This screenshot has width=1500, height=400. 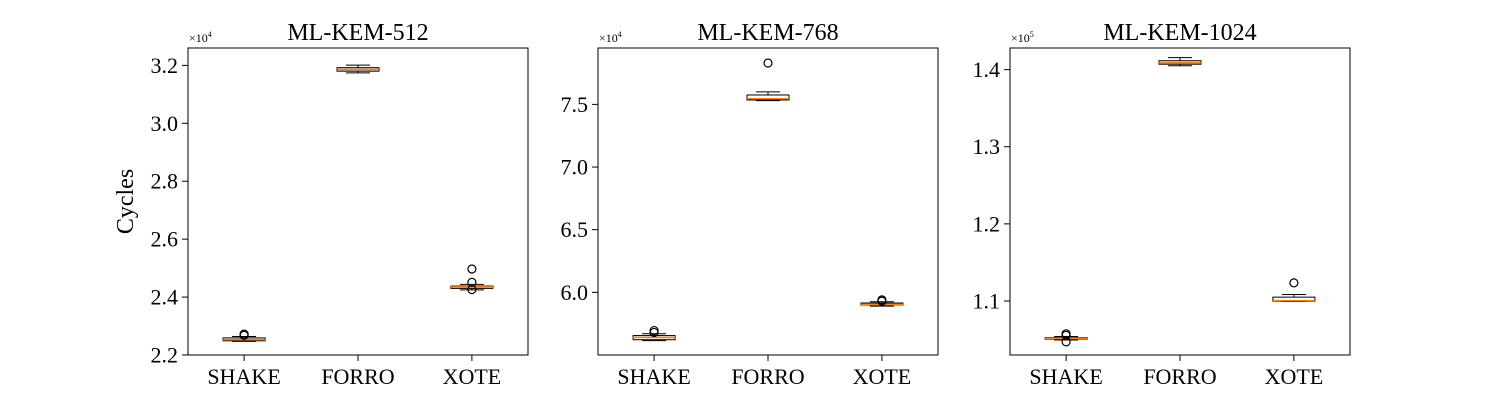 What do you see at coordinates (575, 229) in the screenshot?
I see `y-tick-label: 6.5` at bounding box center [575, 229].